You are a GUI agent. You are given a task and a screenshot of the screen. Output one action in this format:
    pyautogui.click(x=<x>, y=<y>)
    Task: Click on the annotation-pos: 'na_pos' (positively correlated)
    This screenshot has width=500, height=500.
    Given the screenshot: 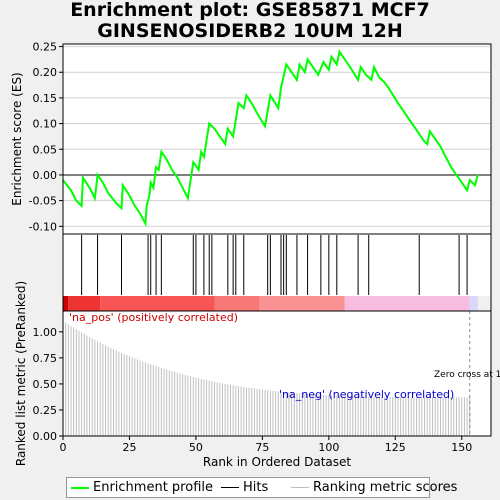 What is the action you would take?
    pyautogui.click(x=153, y=317)
    